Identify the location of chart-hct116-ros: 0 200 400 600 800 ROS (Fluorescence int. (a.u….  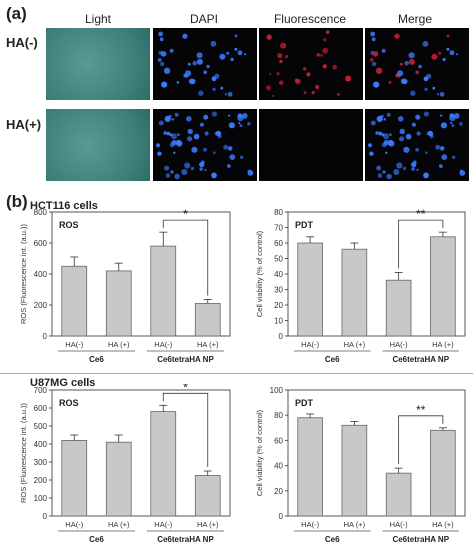
(125, 285).